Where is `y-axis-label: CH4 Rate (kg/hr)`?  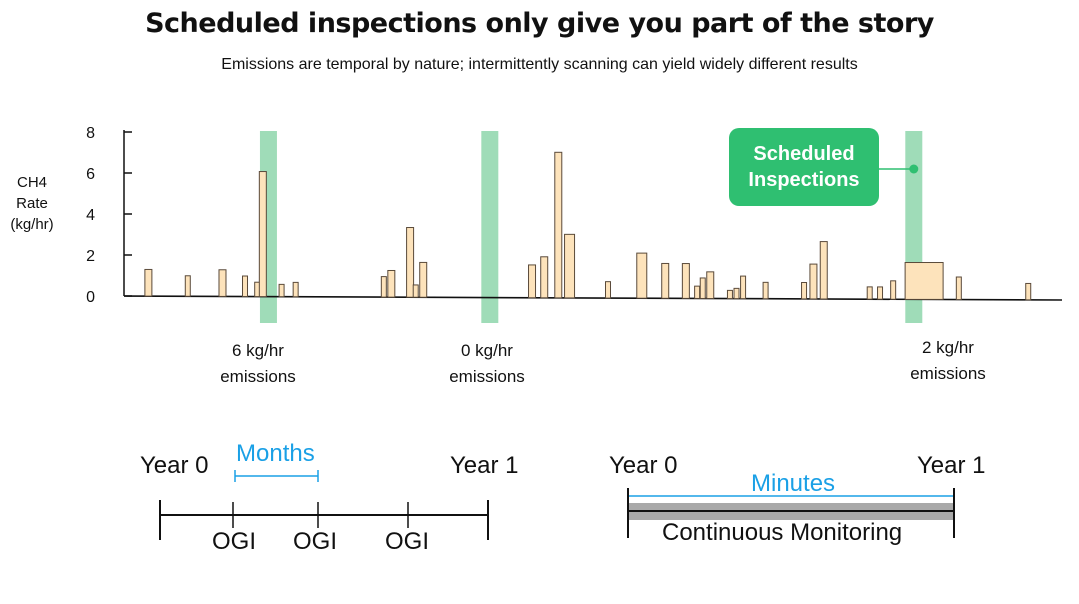 y-axis-label: CH4 Rate (kg/hr) is located at coordinates (32, 203).